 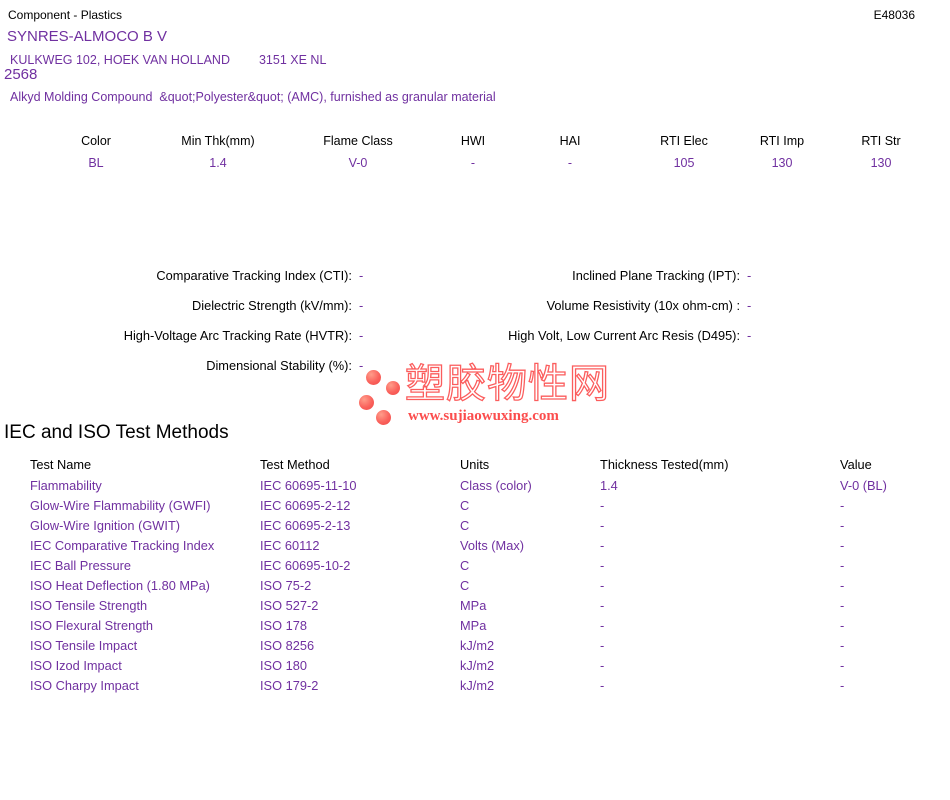 I want to click on test-method-cell: 1.4, so click(x=609, y=485).